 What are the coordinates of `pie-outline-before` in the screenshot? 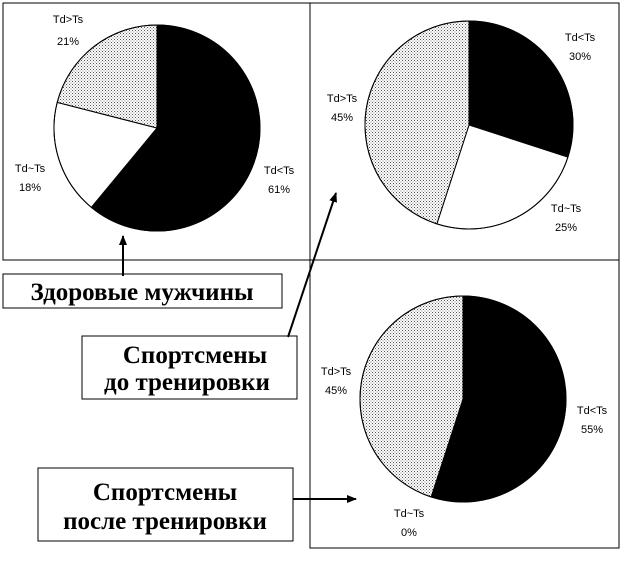 It's located at (469, 125).